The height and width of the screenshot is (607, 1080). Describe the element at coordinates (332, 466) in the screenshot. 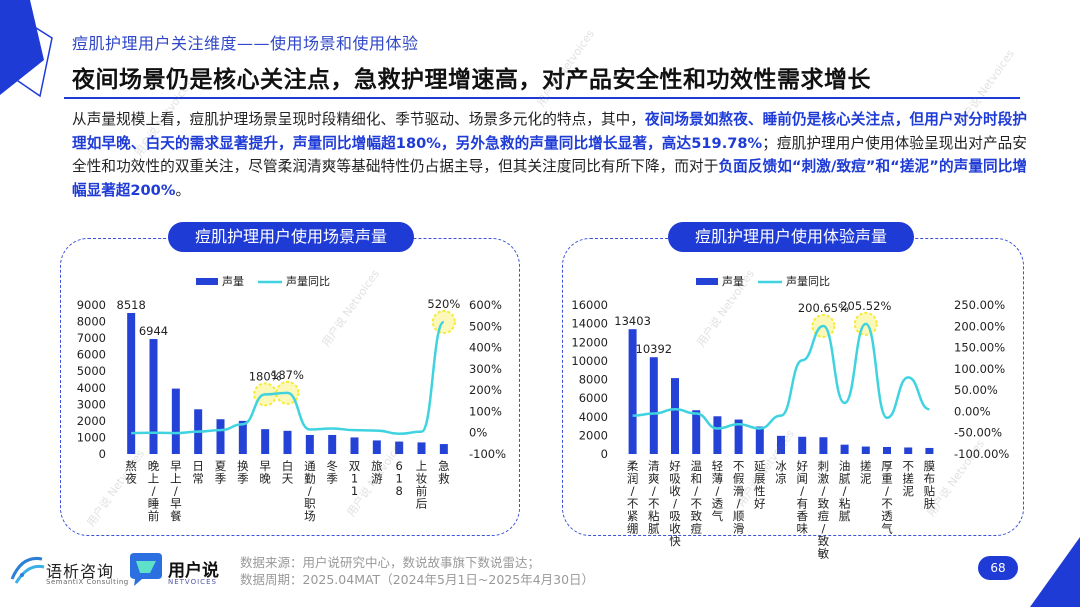

I see `x-category-label: 冬` at that location.